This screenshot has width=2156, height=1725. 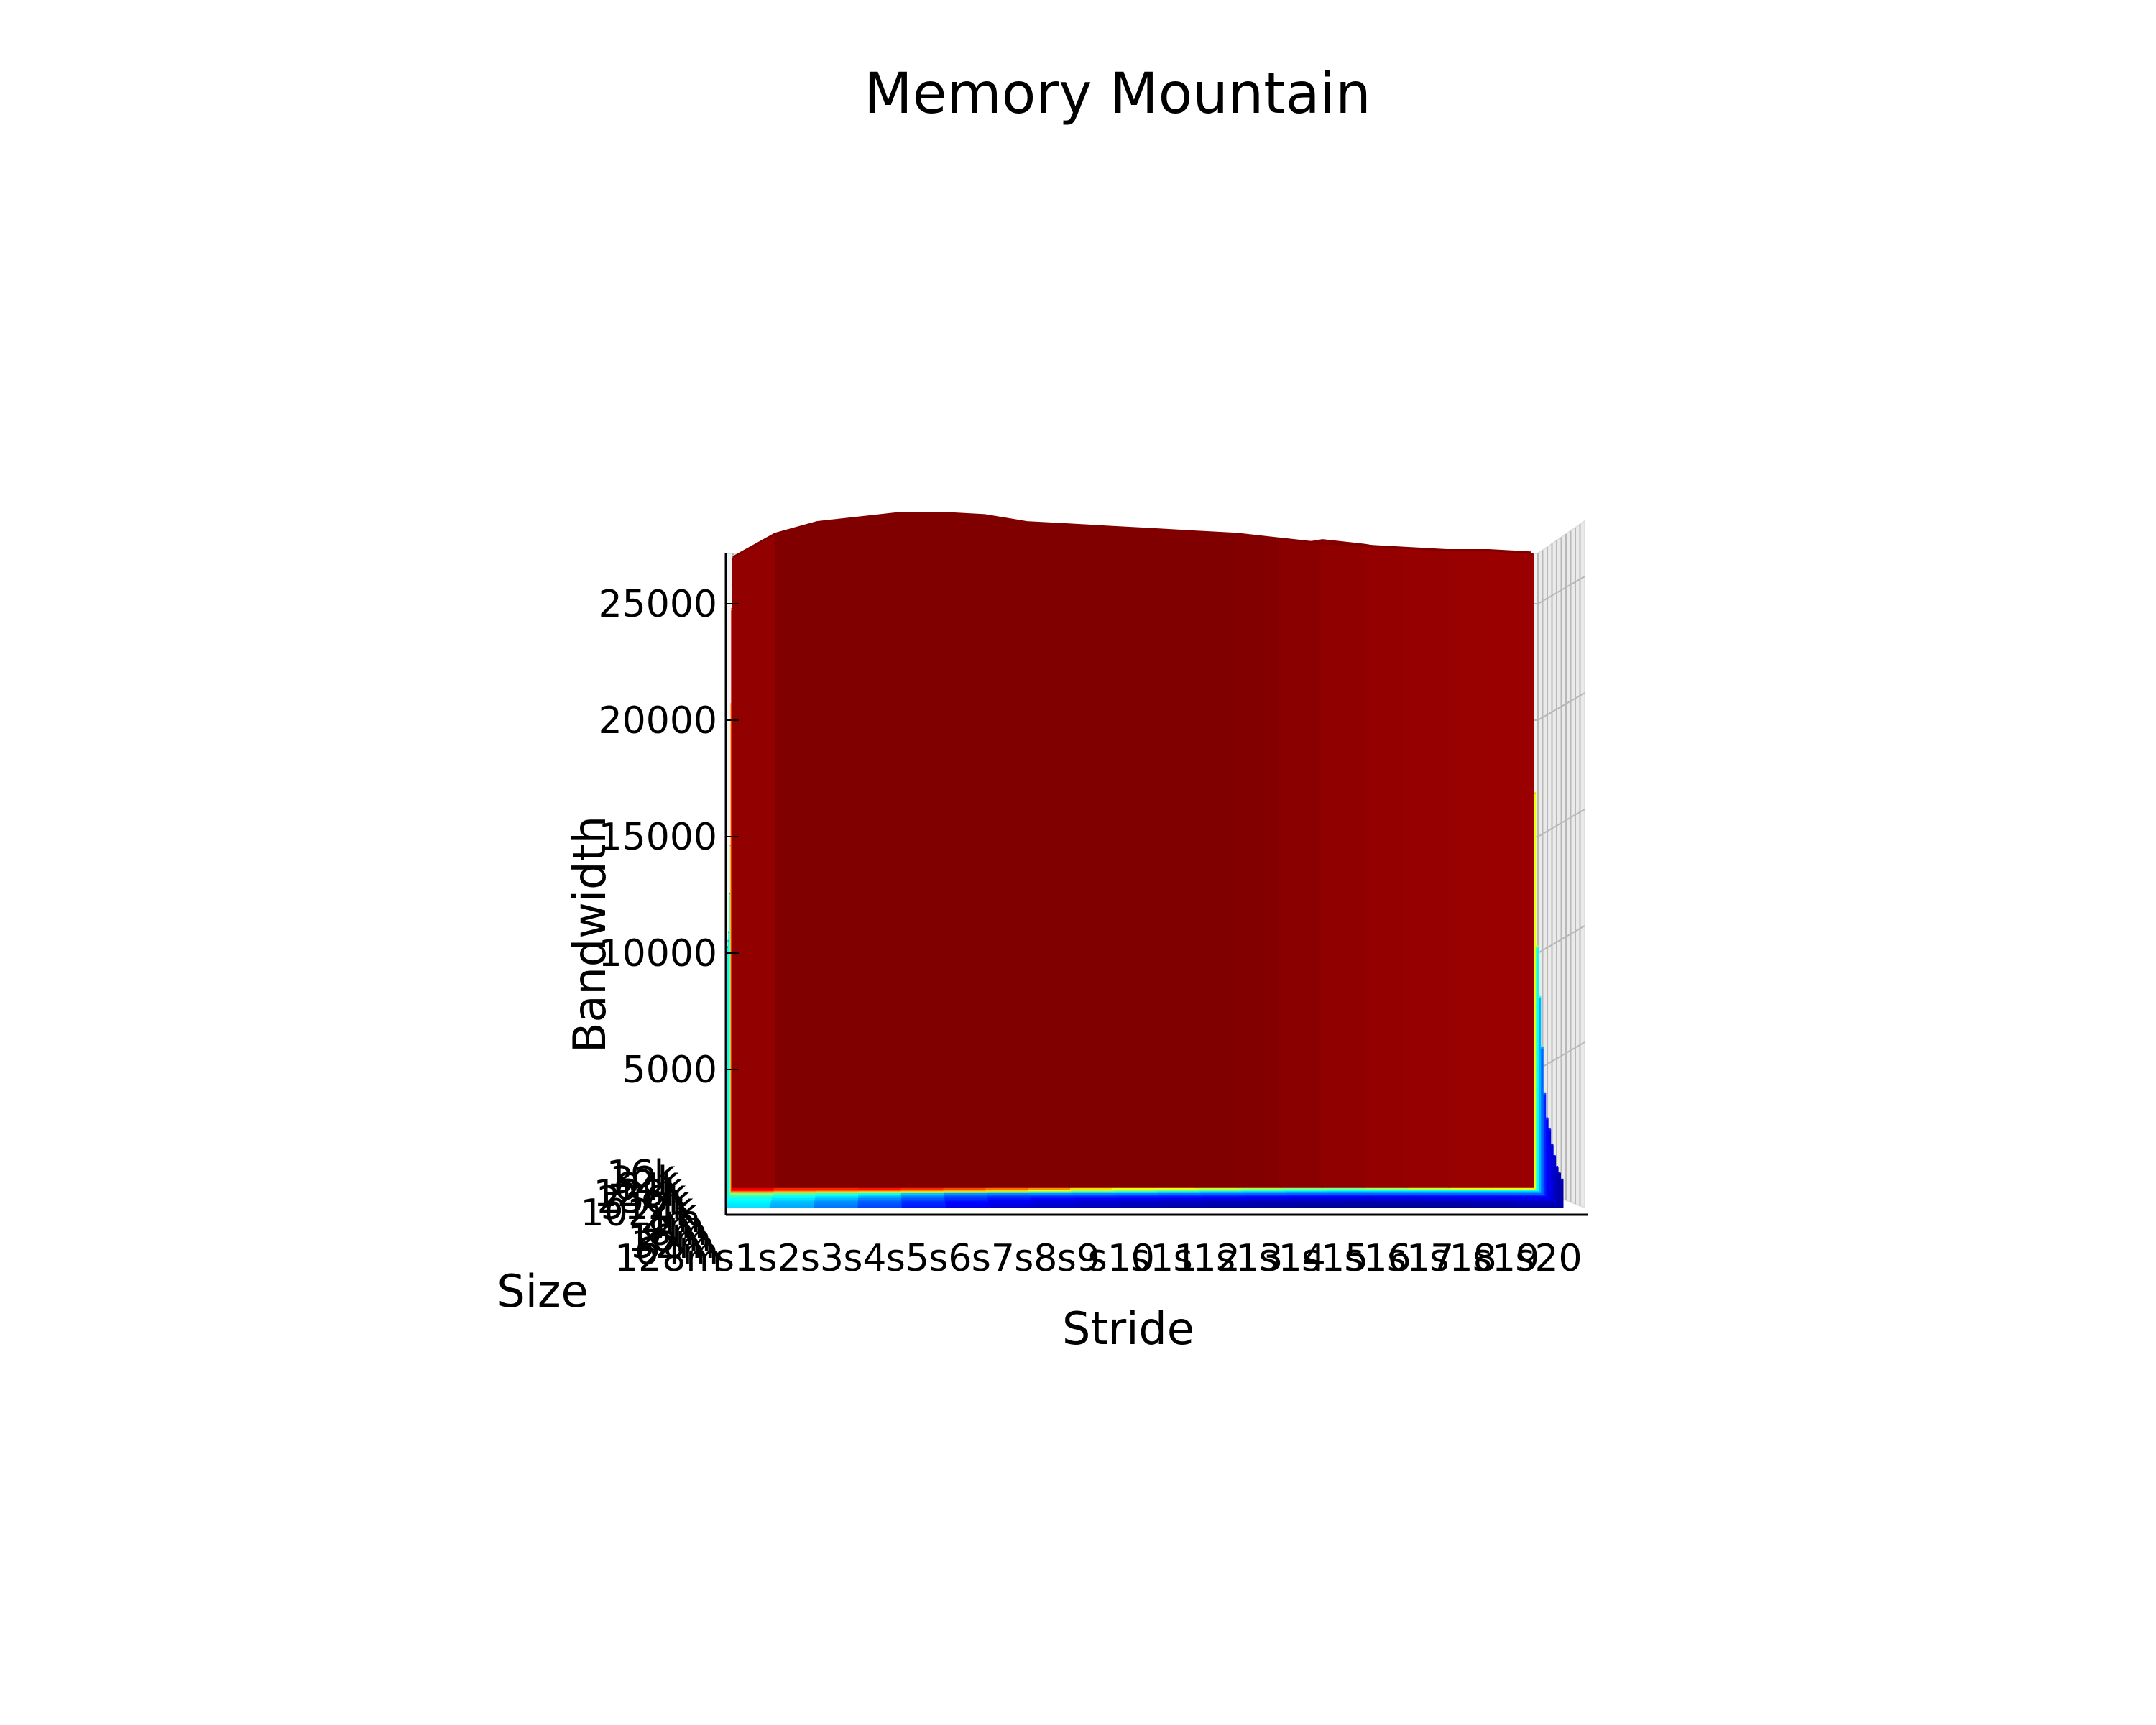 I want to click on y-tick-label: 32m, so click(x=673, y=1245).